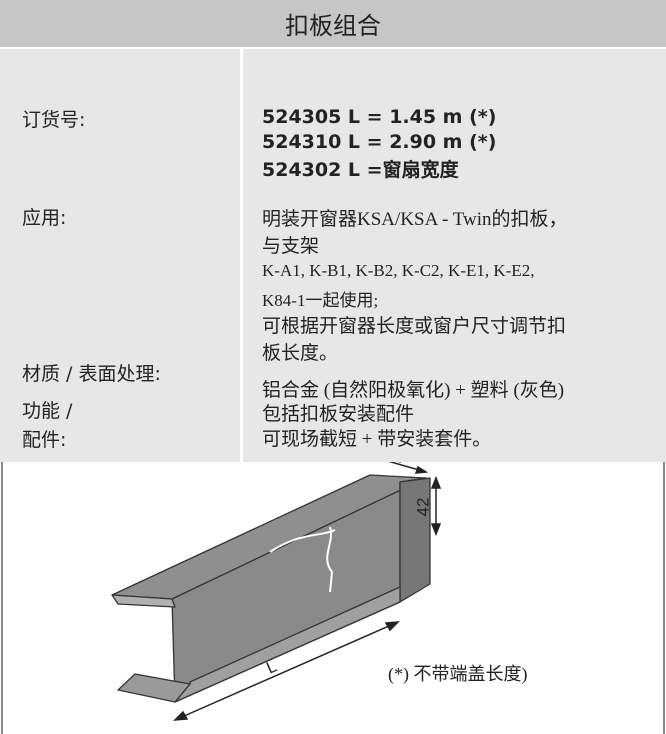 The width and height of the screenshot is (666, 734). What do you see at coordinates (91, 374) in the screenshot?
I see `row-label: 材质 / 表面处理:` at bounding box center [91, 374].